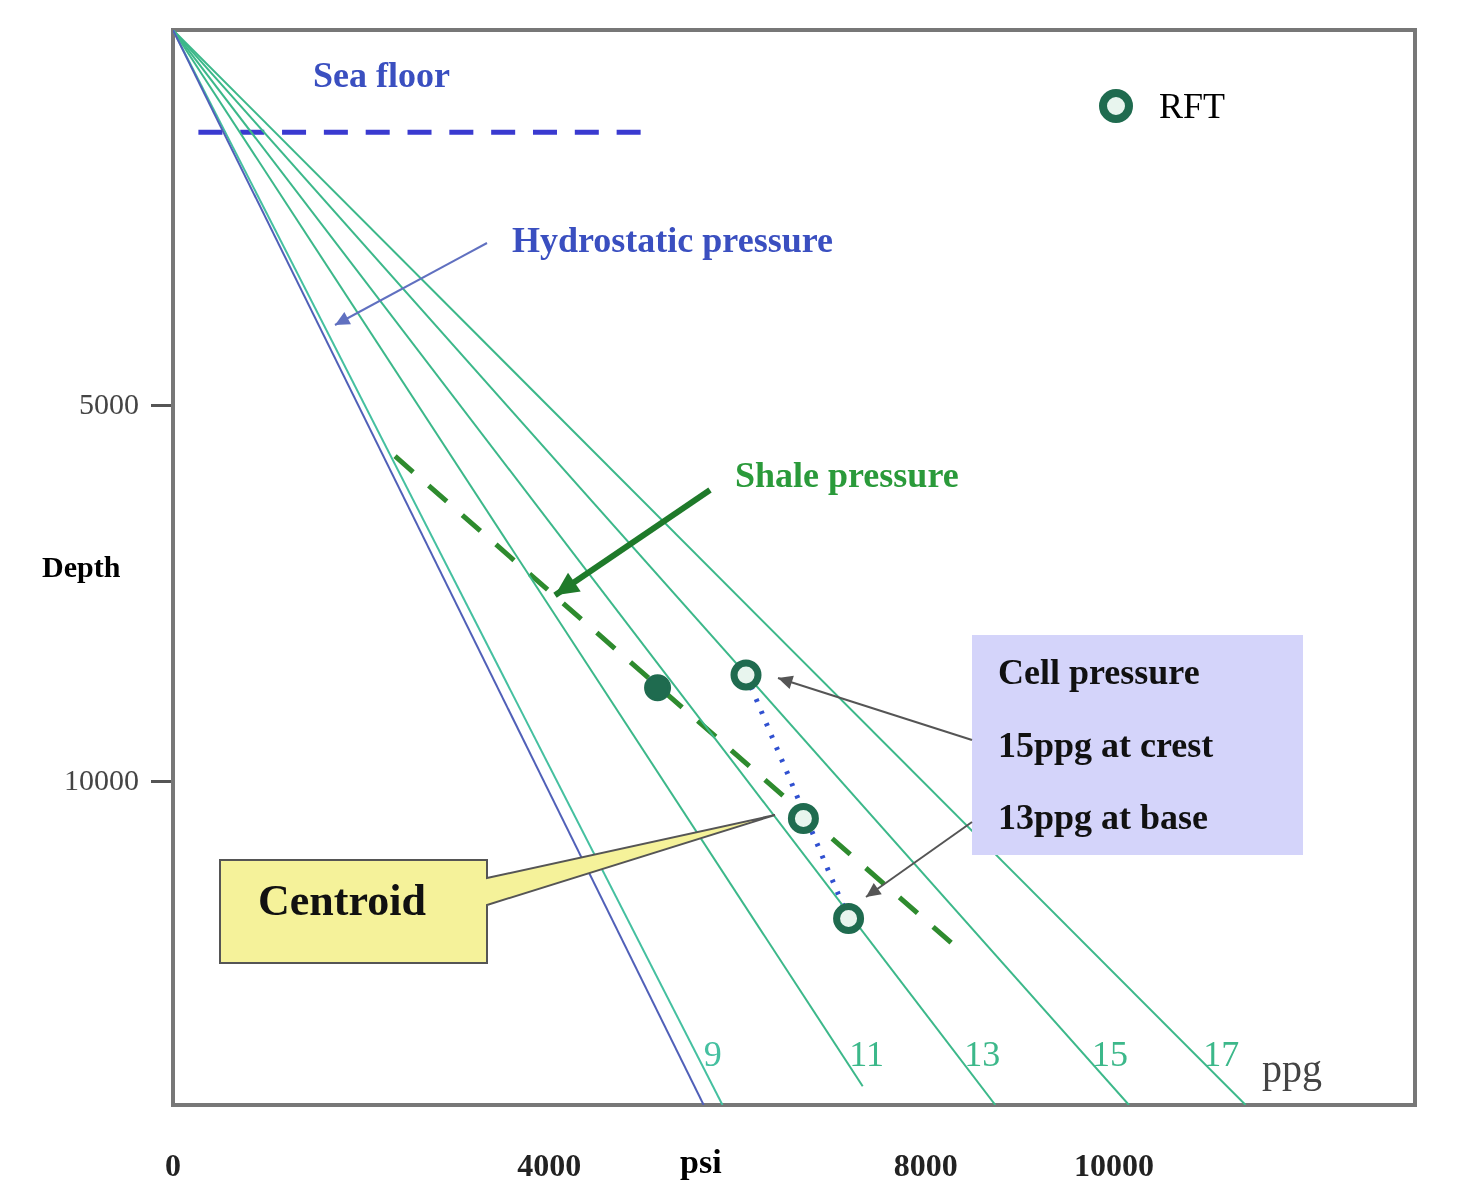  Describe the element at coordinates (81, 566) in the screenshot. I see `y-axis-title: Depth` at that location.